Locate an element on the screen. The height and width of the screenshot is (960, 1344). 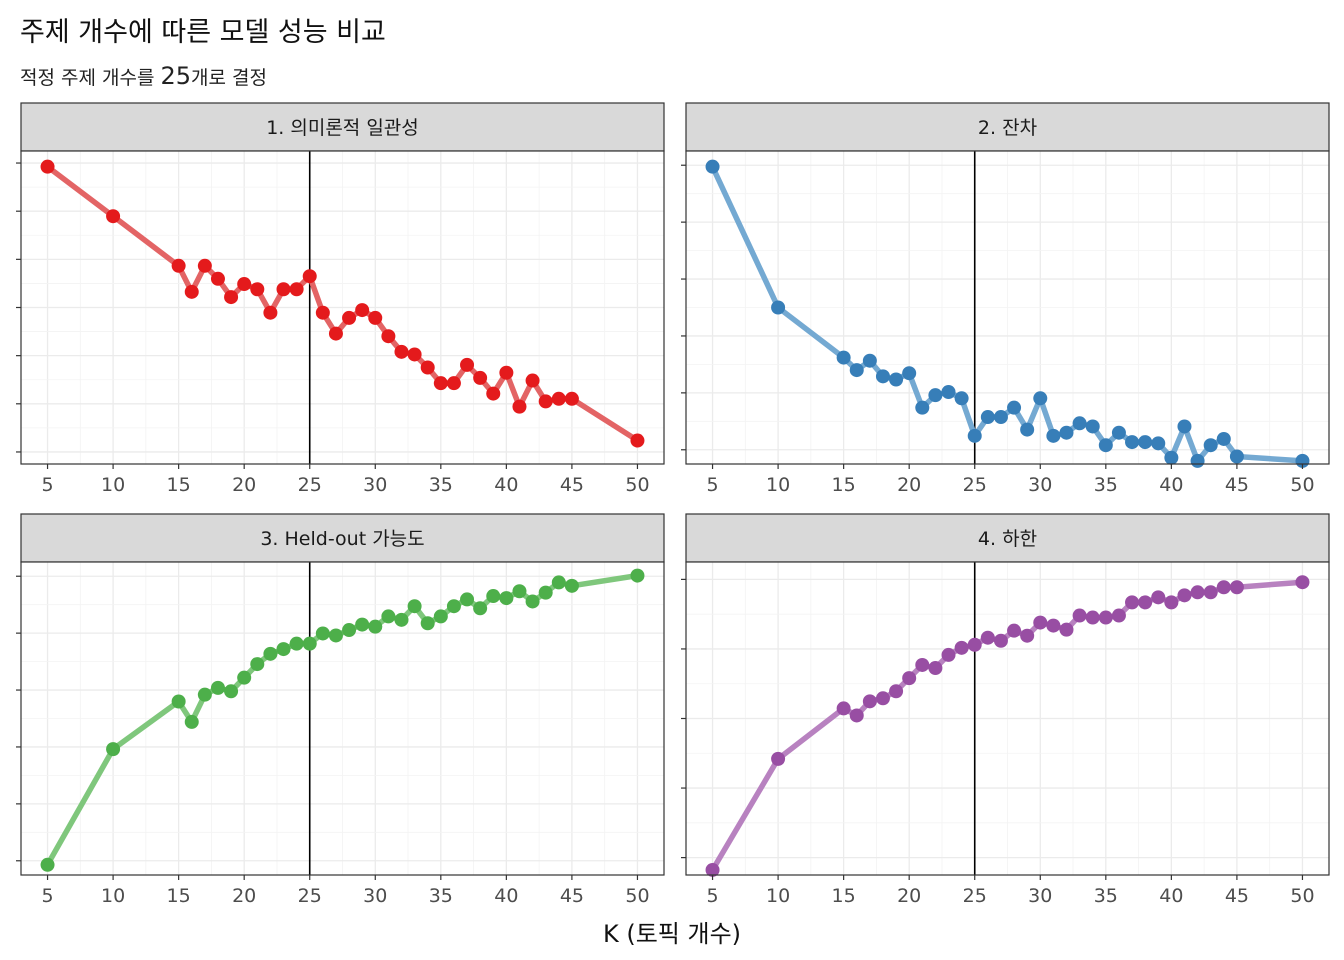
facet-strip-label: 3. Held-out 가능도 is located at coordinates (342, 539).